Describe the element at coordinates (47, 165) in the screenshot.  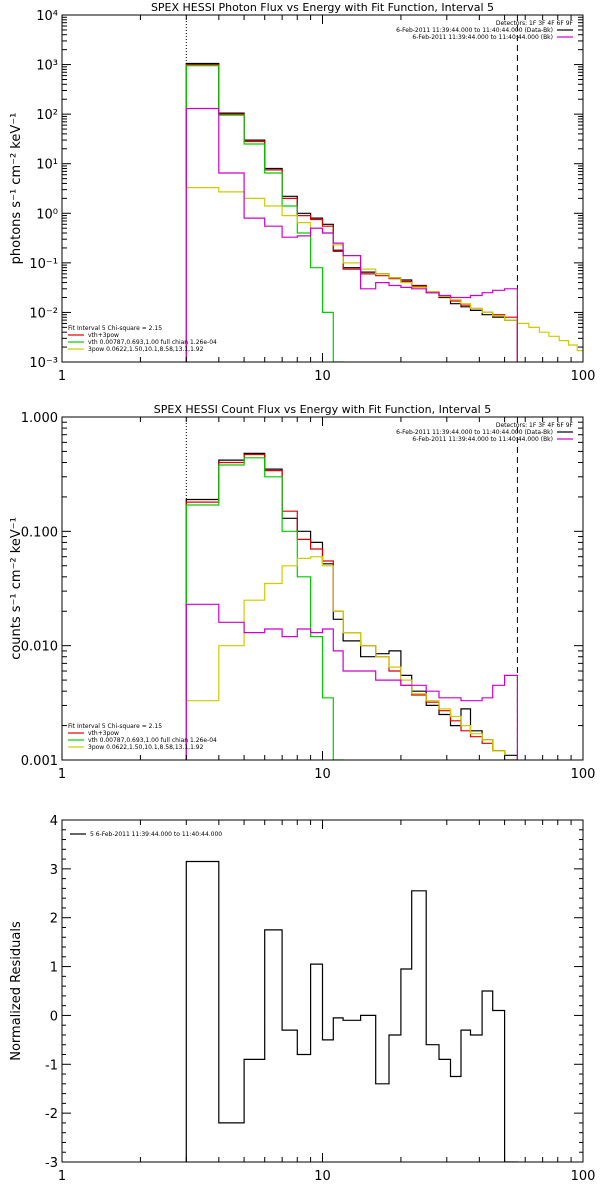
I see `y-tick-label: 10¹` at that location.